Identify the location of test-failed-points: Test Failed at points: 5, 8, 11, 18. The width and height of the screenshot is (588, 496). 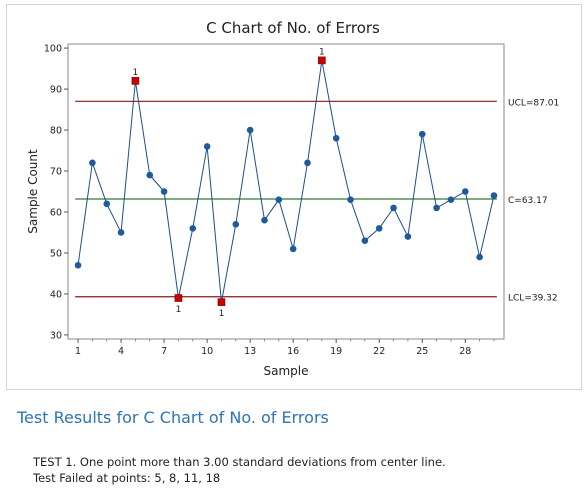
(127, 478).